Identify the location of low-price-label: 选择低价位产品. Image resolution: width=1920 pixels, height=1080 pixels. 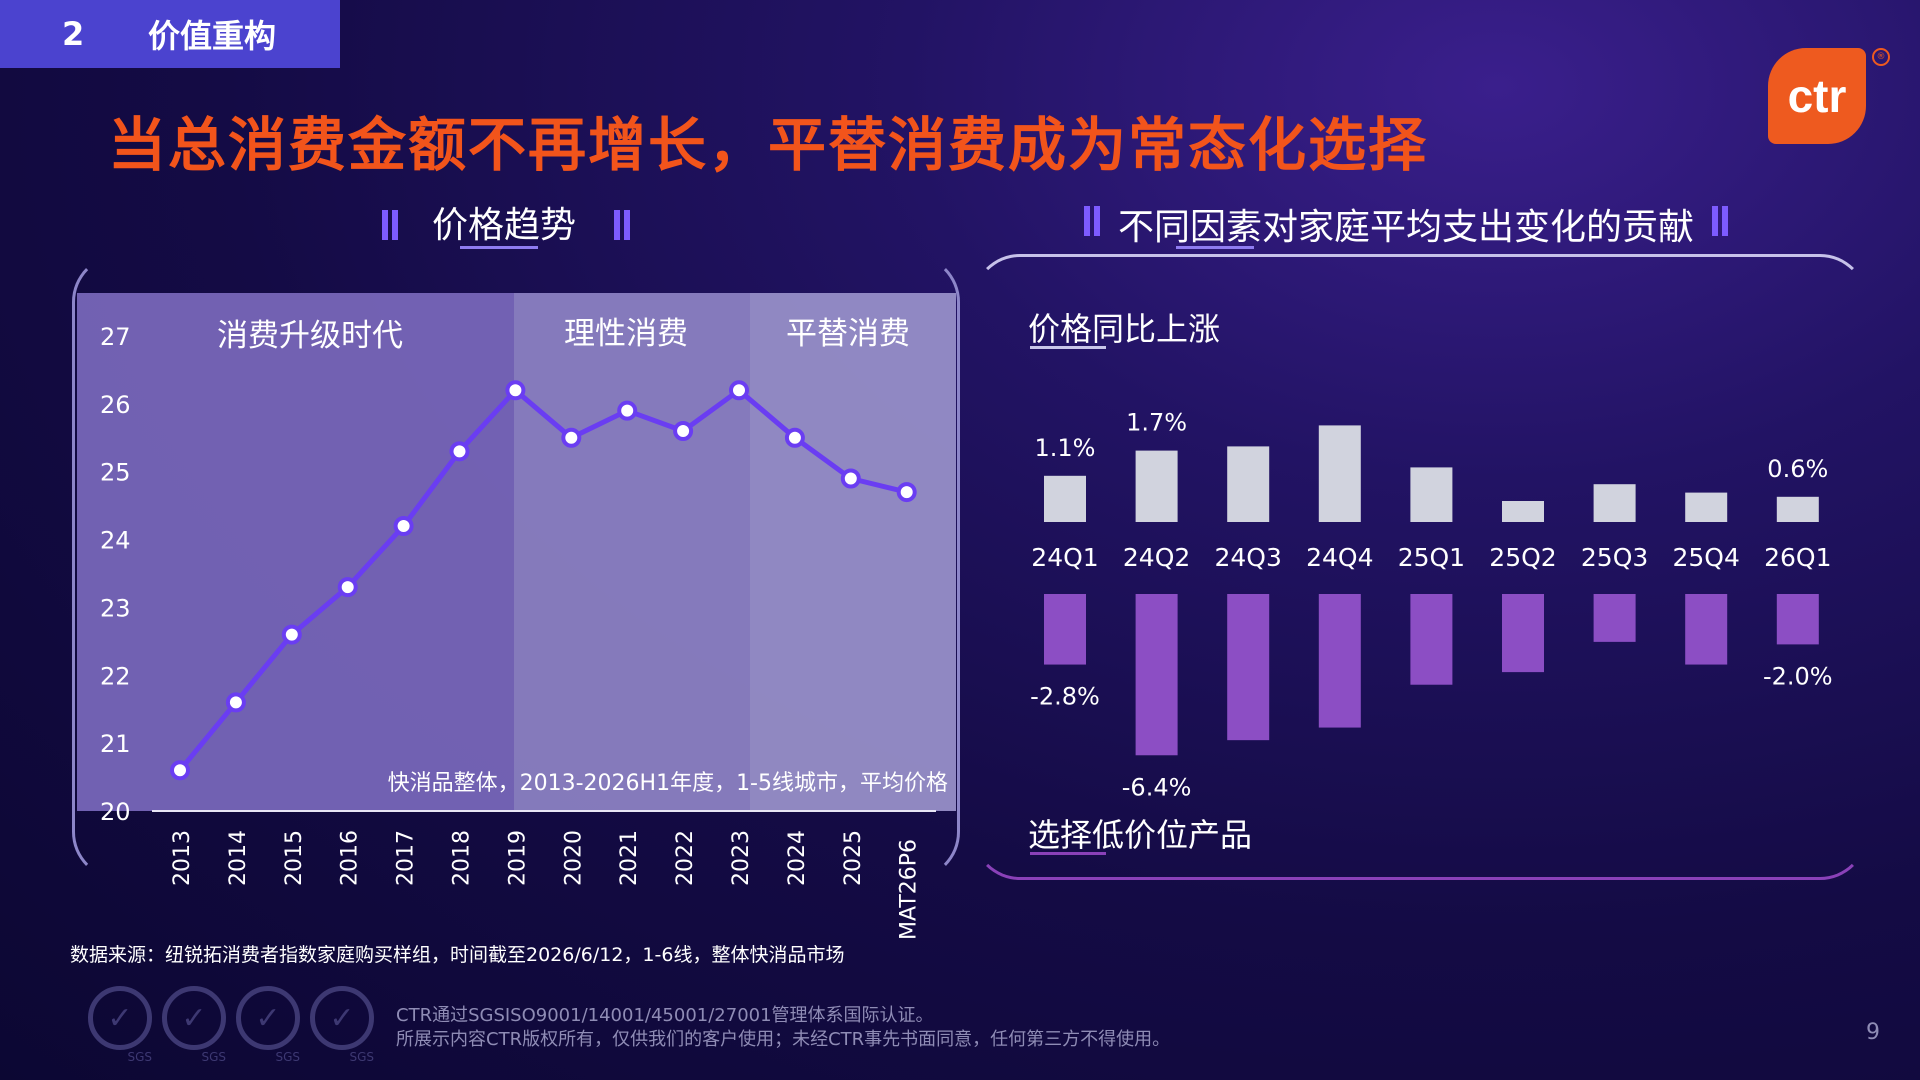
(1140, 835).